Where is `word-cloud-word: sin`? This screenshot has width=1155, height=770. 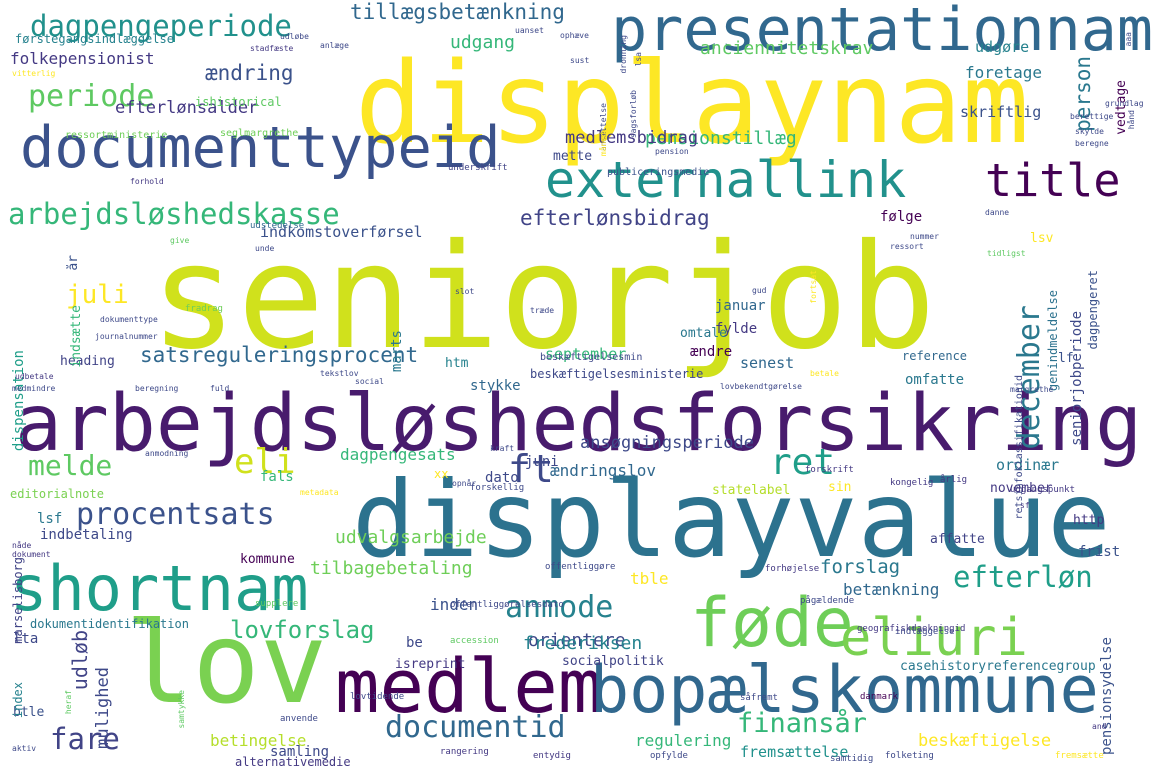 word-cloud-word: sin is located at coordinates (840, 487).